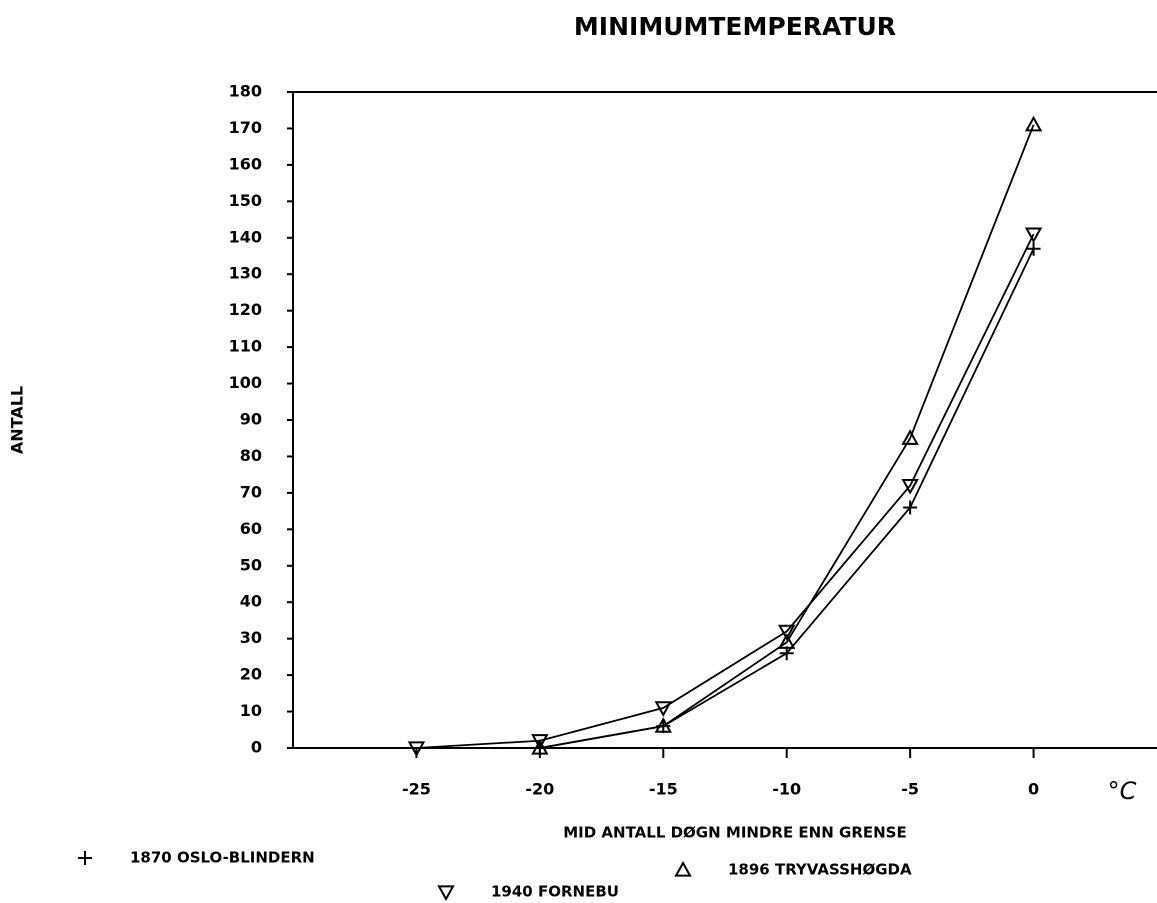  I want to click on x-tick-label: -20, so click(539, 789).